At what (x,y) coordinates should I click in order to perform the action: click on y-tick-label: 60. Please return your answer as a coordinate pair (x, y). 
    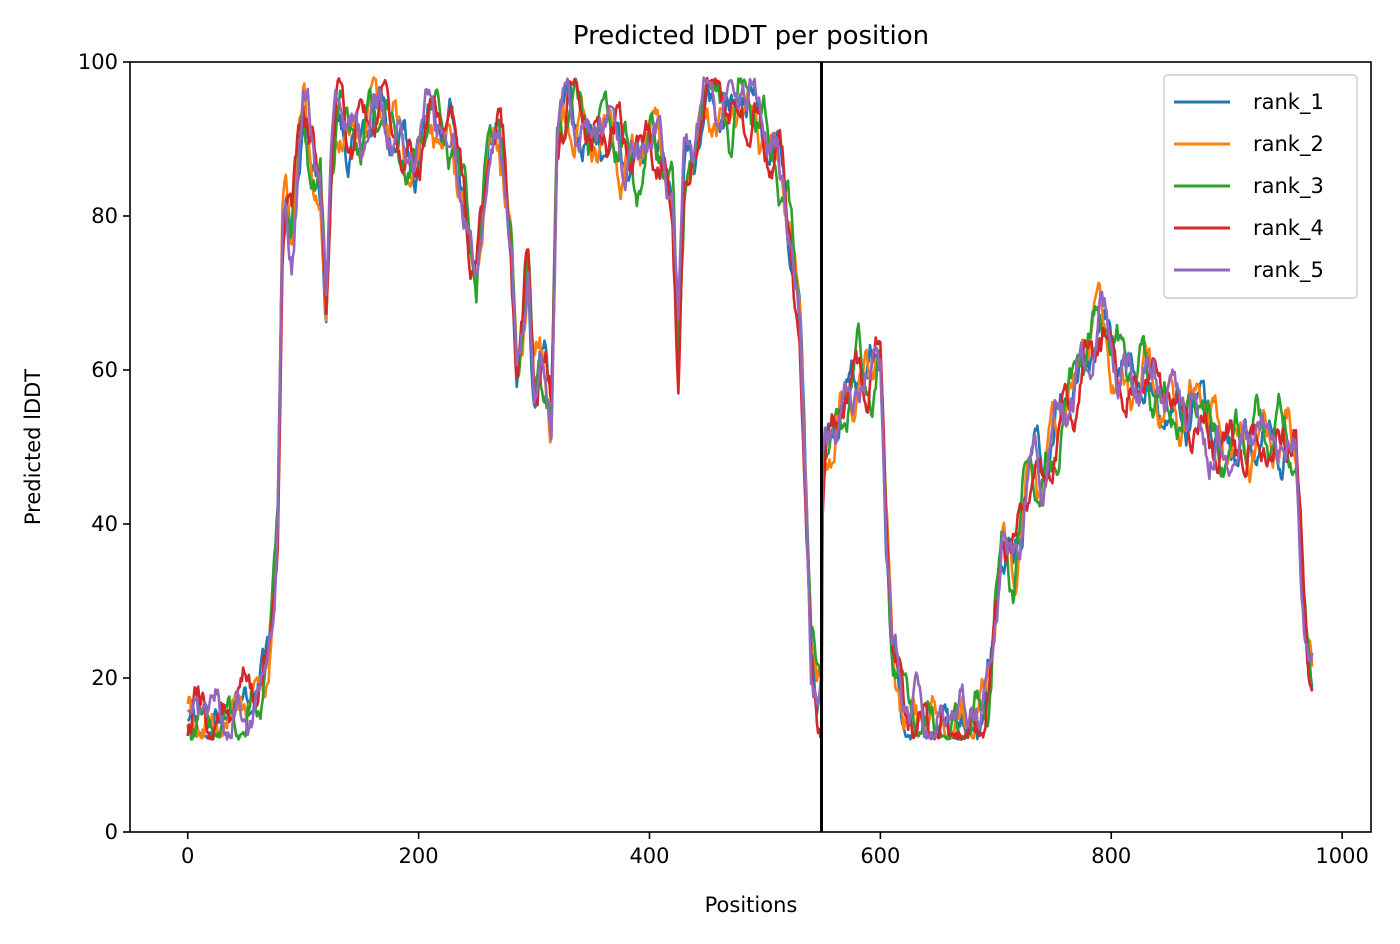
    Looking at the image, I should click on (104, 370).